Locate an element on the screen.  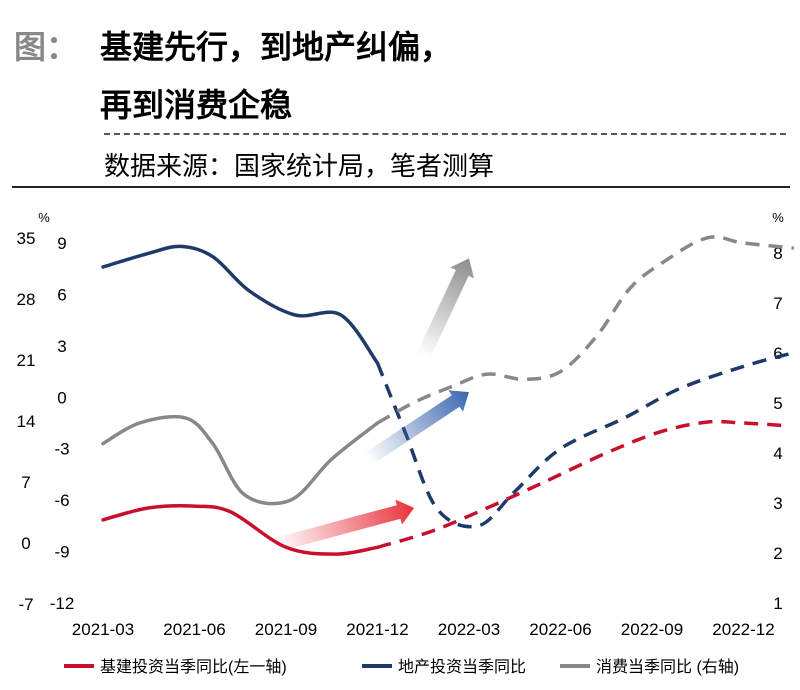
left-outer-tick-label: 7 is located at coordinates (25, 482).